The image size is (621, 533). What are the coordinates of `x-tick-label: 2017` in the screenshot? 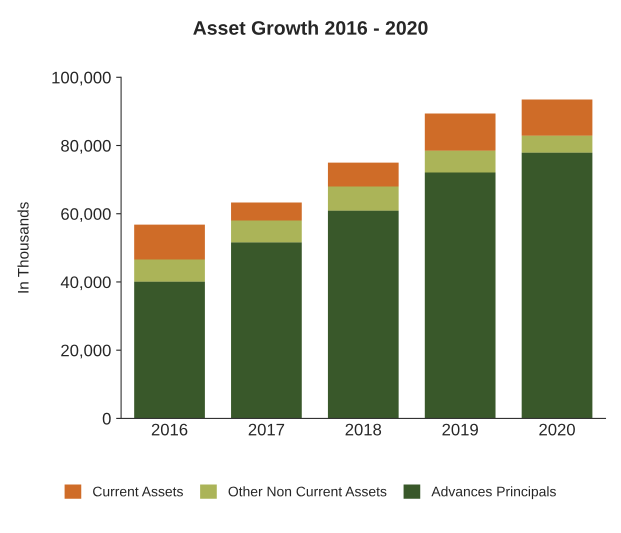 It's located at (266, 430).